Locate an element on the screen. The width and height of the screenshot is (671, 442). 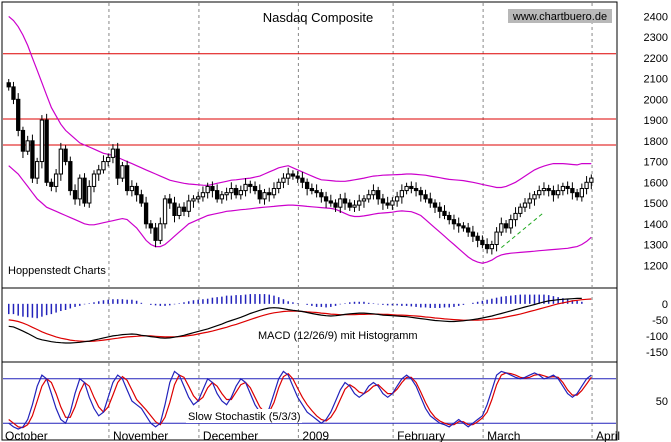
price-tick-1400: 1400 is located at coordinates (656, 225).